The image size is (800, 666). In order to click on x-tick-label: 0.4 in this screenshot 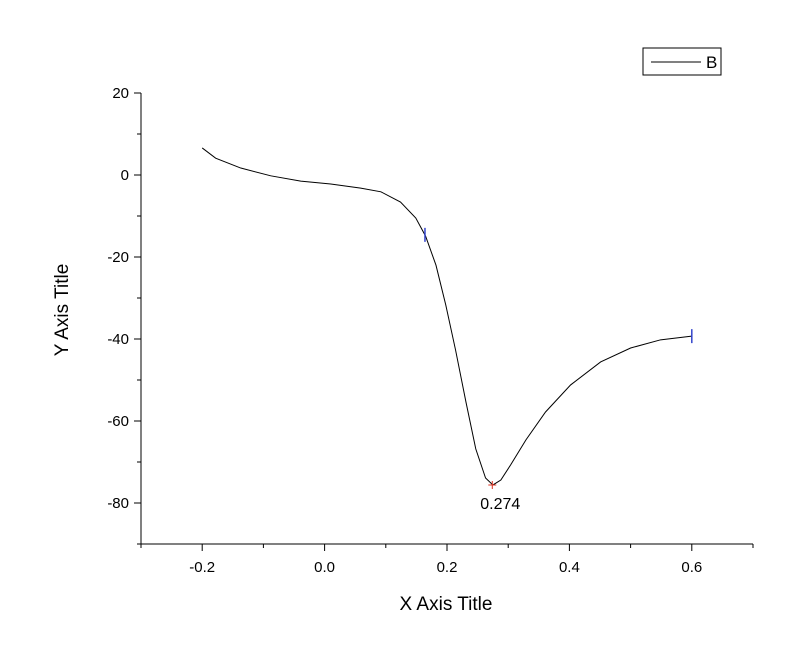, I will do `click(569, 567)`.